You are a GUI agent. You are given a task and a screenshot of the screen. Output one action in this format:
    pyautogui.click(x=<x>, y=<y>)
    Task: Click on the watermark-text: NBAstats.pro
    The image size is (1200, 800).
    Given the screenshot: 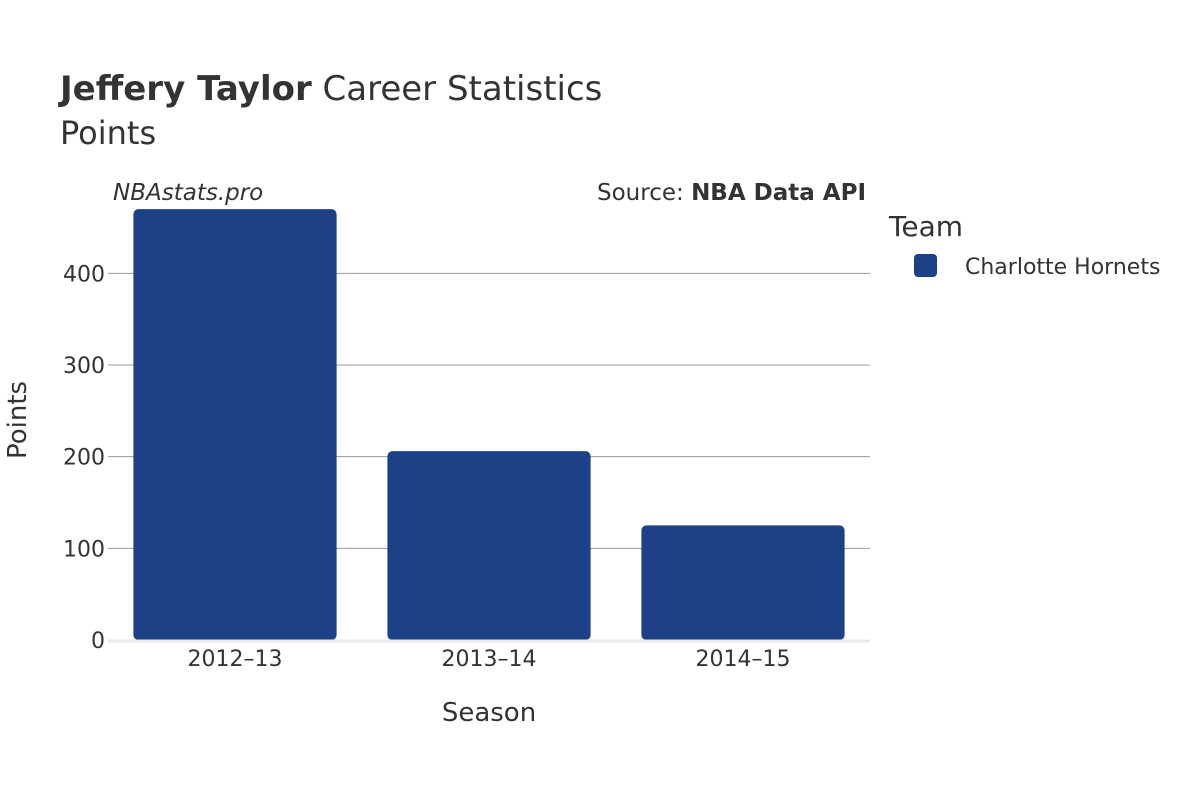 What is the action you would take?
    pyautogui.click(x=188, y=193)
    